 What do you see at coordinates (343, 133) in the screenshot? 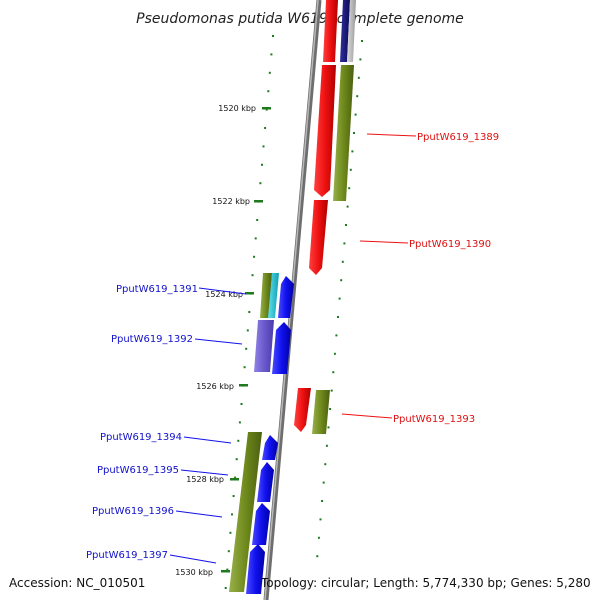
I see `gene-olive-1389-partner` at bounding box center [343, 133].